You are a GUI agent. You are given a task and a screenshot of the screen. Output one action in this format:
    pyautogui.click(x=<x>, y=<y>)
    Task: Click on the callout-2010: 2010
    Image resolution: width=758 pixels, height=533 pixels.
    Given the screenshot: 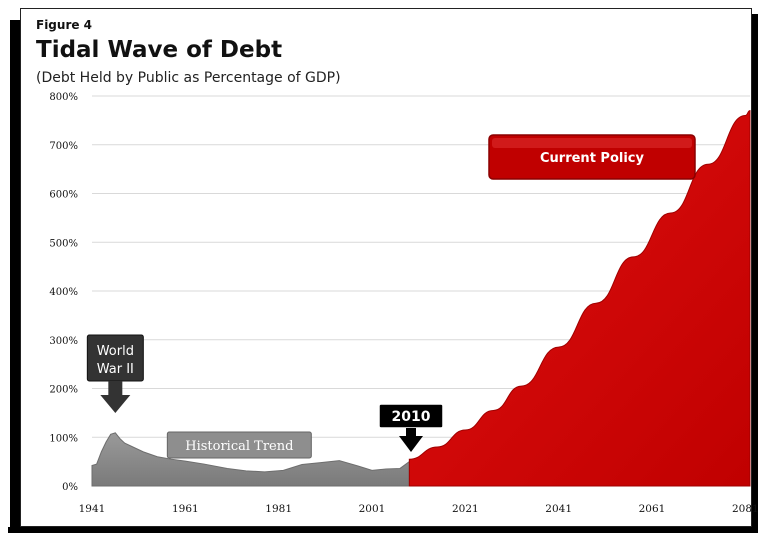 What is the action you would take?
    pyautogui.click(x=411, y=427)
    